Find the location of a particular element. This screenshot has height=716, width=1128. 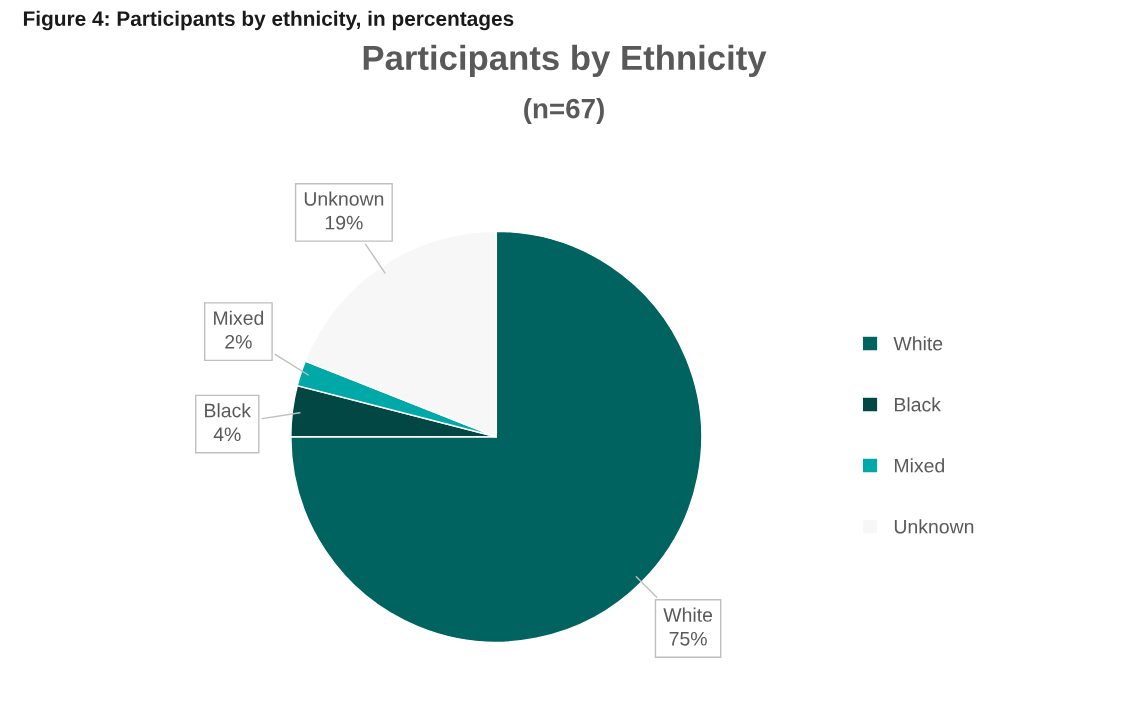

data-label: 4% is located at coordinates (227, 434).